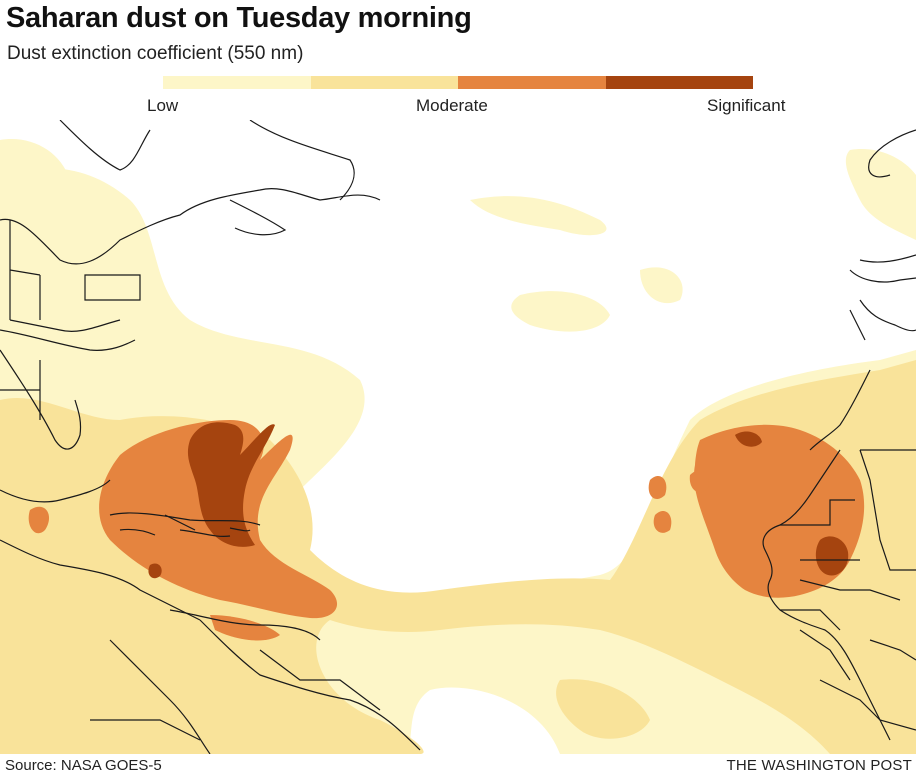 The width and height of the screenshot is (916, 779). I want to click on color-legend-bar, so click(458, 82).